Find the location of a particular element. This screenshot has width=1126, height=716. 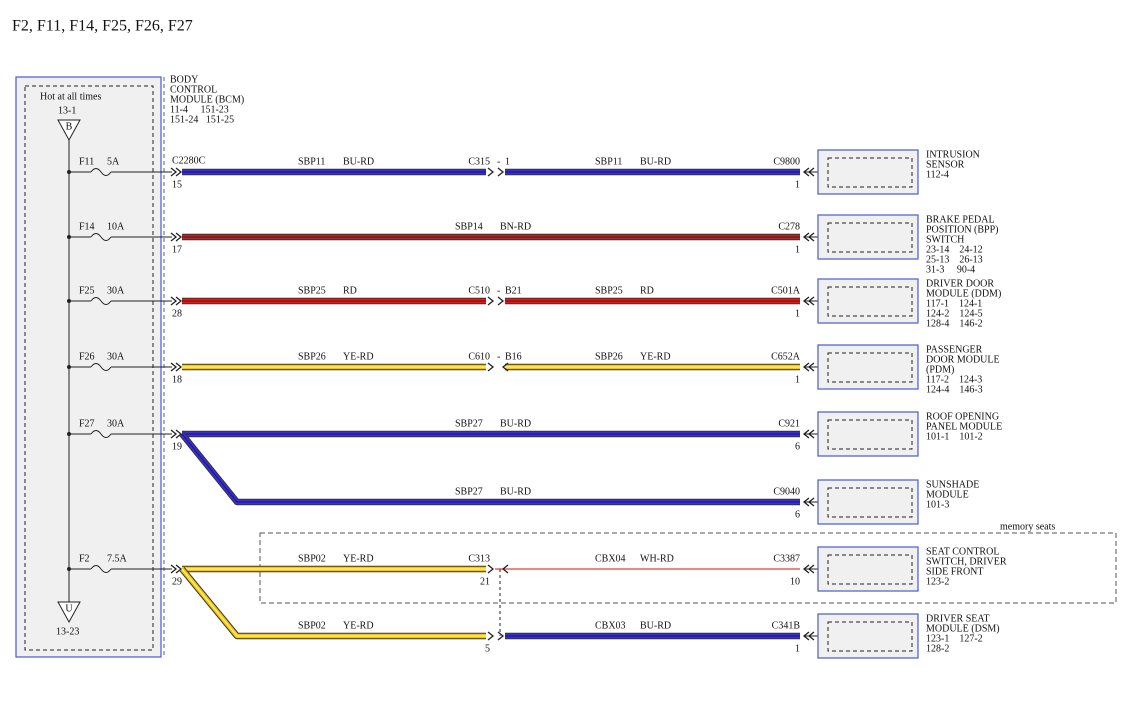

bottom-ref: 13-23 is located at coordinates (67, 631).